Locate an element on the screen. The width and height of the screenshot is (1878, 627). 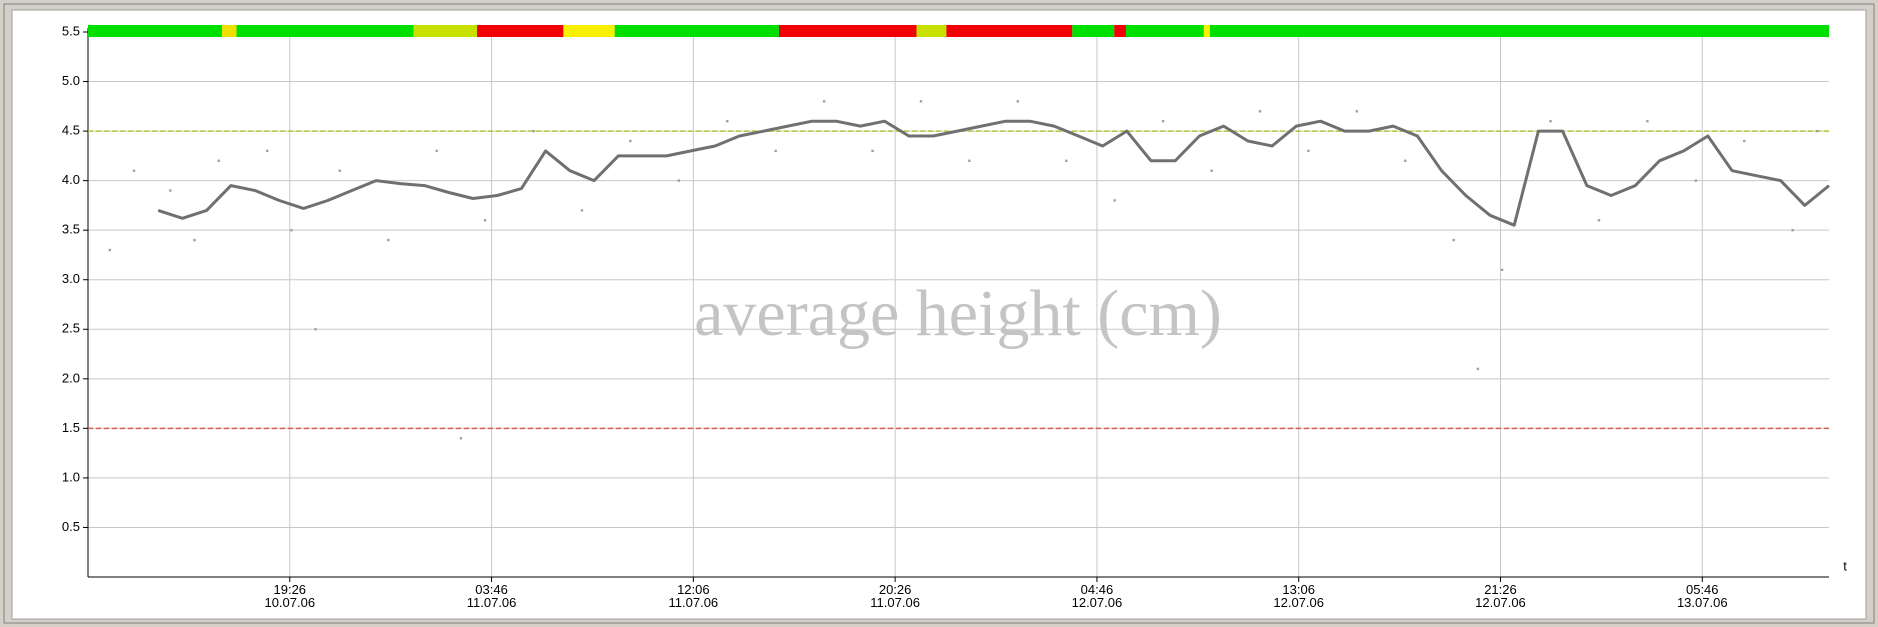
y-tick-label: 4.5 is located at coordinates (71, 130).